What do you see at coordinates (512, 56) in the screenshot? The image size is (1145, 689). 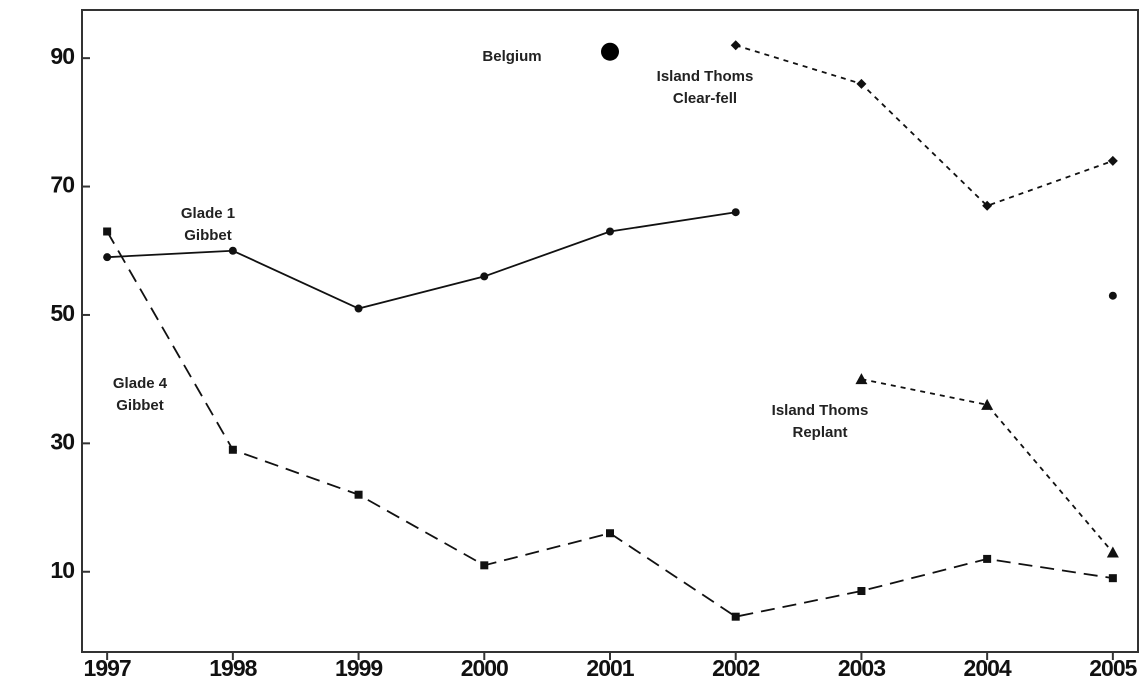 I see `series-label: Belgium` at bounding box center [512, 56].